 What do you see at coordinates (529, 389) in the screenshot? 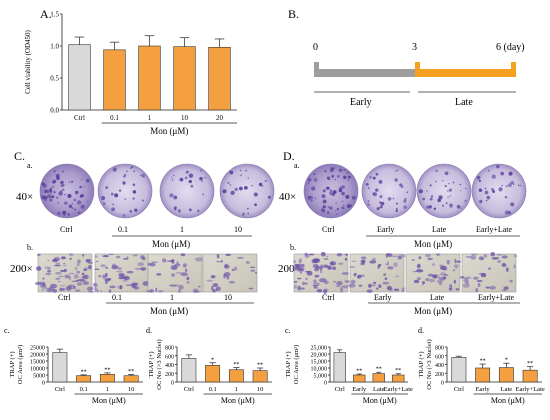
I see `category-label: Early+Late` at bounding box center [529, 389].